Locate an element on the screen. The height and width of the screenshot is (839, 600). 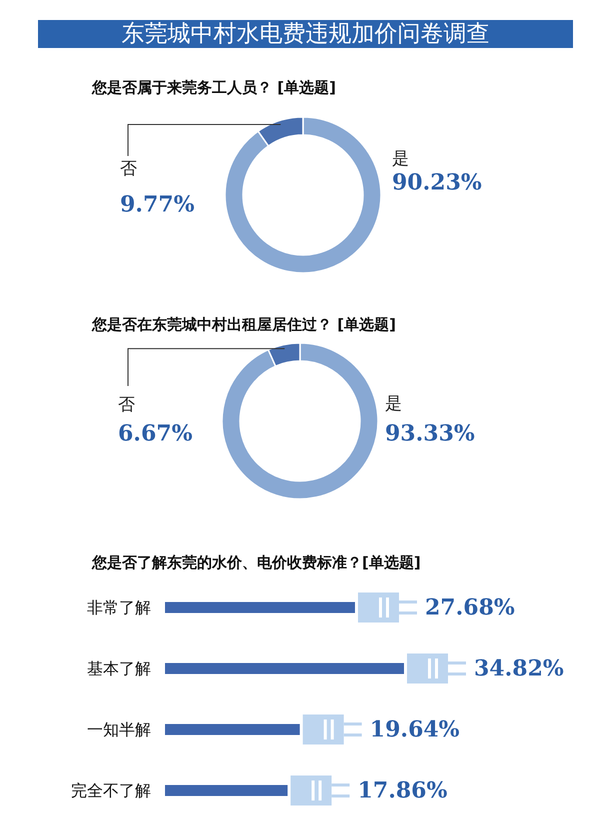
y-tick-label: 非常了解 is located at coordinates (119, 608).